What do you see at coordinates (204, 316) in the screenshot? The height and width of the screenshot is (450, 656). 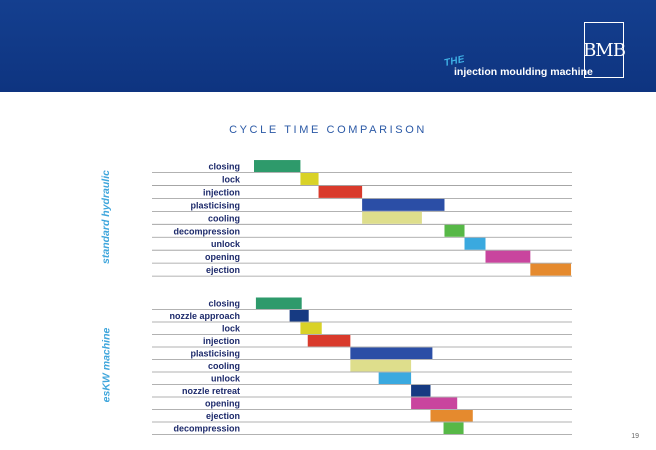 I see `task-label: nozzle approach` at bounding box center [204, 316].